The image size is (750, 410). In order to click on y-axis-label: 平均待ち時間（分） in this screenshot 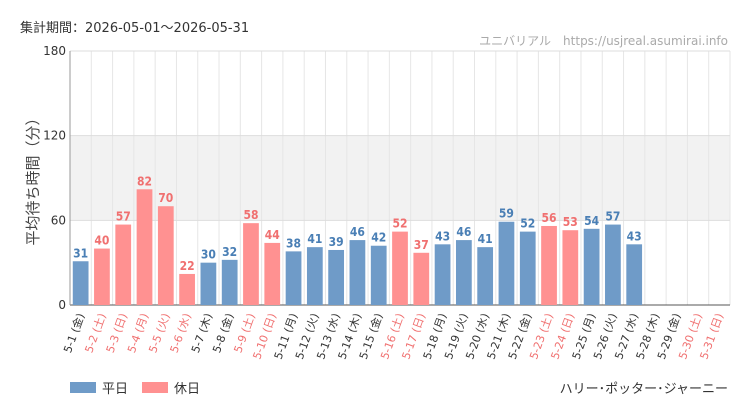, I will do `click(33, 177)`.